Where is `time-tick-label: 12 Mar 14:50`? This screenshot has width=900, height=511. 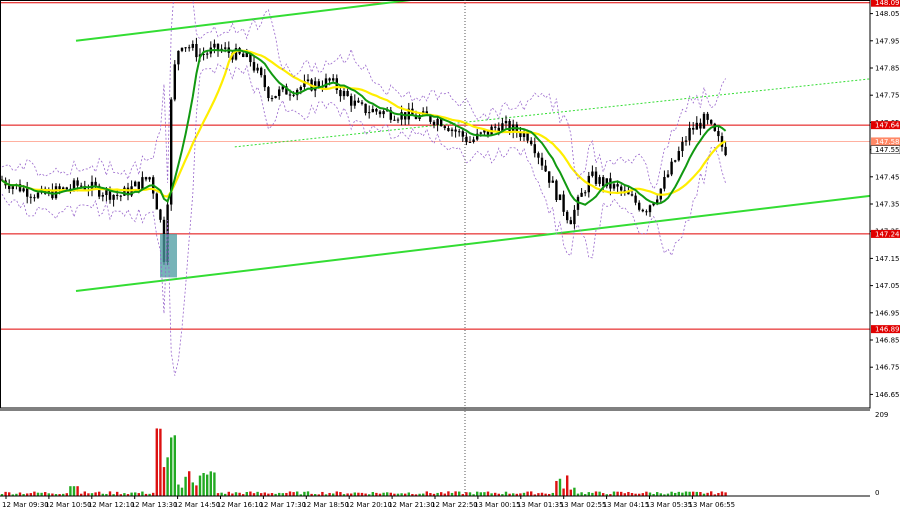
time-tick-label: 12 Mar 14:50 is located at coordinates (197, 505).